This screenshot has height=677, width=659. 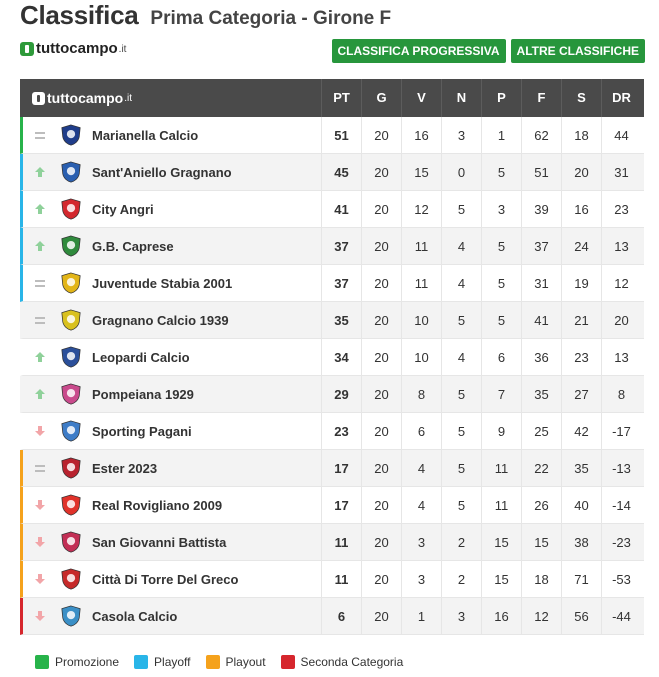 What do you see at coordinates (621, 209) in the screenshot?
I see `stat-dr: 23` at bounding box center [621, 209].